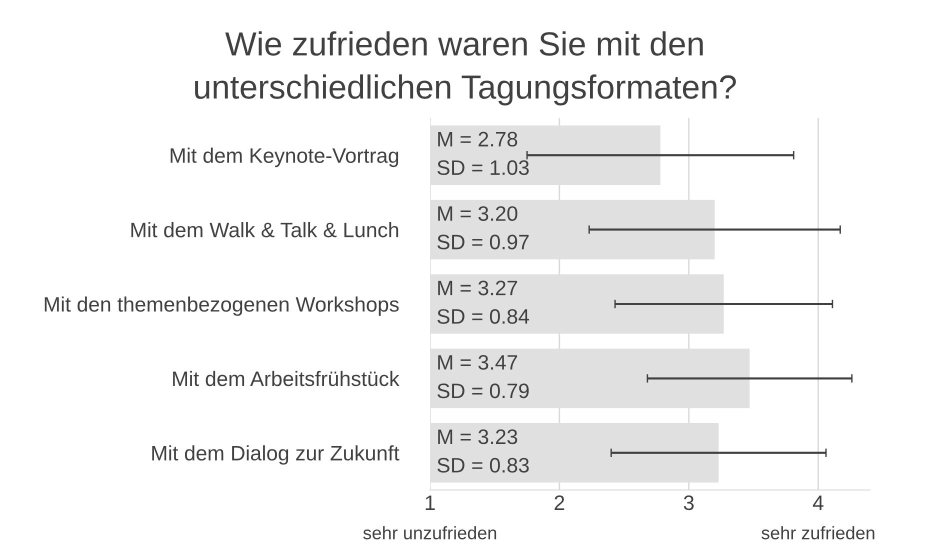  I want to click on x-tick-label: 1, so click(430, 503).